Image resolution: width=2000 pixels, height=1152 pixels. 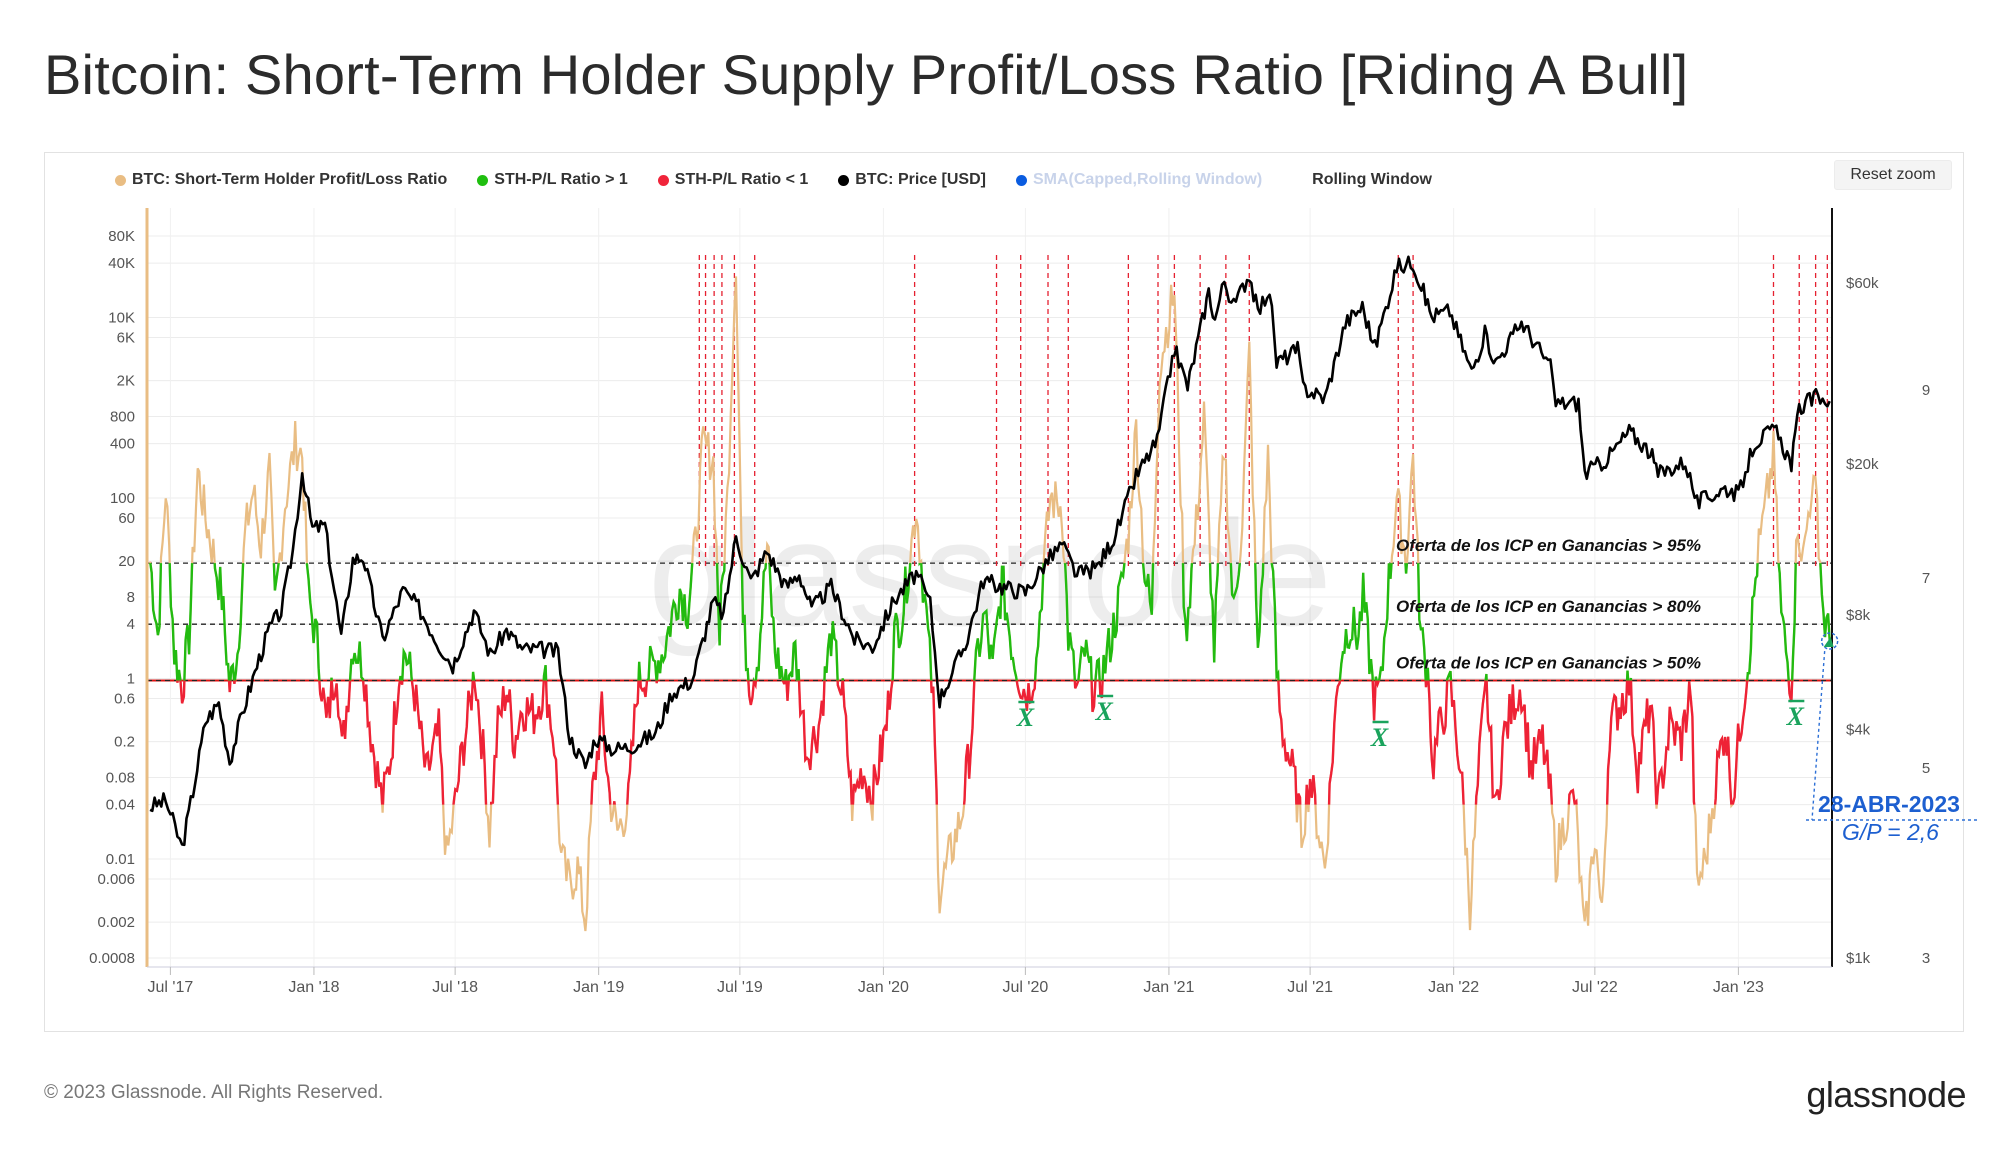 I want to click on x-tick-label: Jan '20, so click(x=883, y=987).